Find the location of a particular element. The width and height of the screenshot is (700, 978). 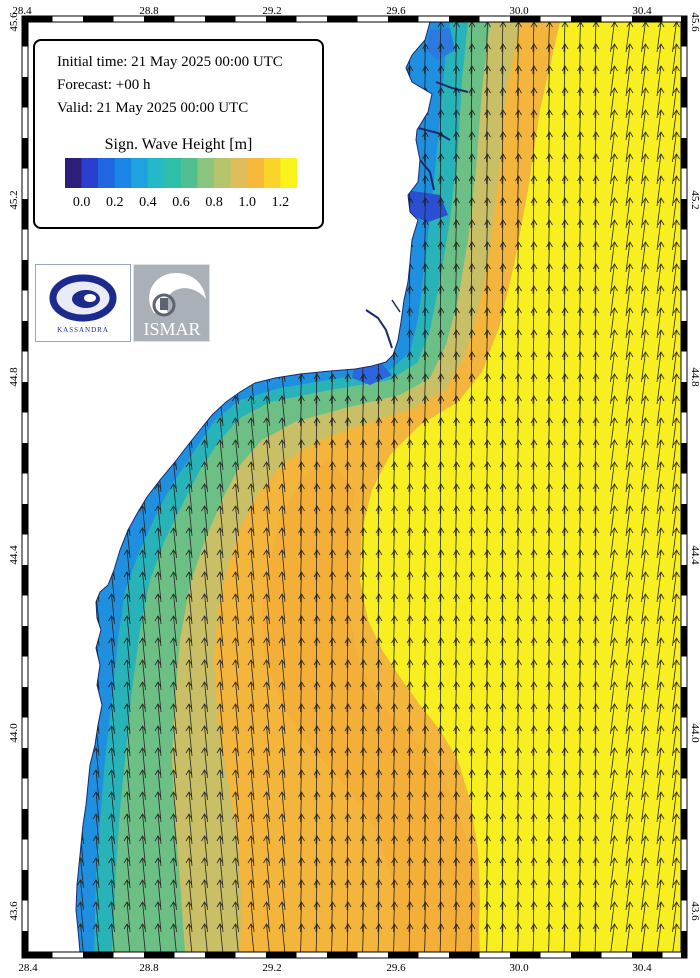

lat-label-right: 44.0 is located at coordinates (694, 733).